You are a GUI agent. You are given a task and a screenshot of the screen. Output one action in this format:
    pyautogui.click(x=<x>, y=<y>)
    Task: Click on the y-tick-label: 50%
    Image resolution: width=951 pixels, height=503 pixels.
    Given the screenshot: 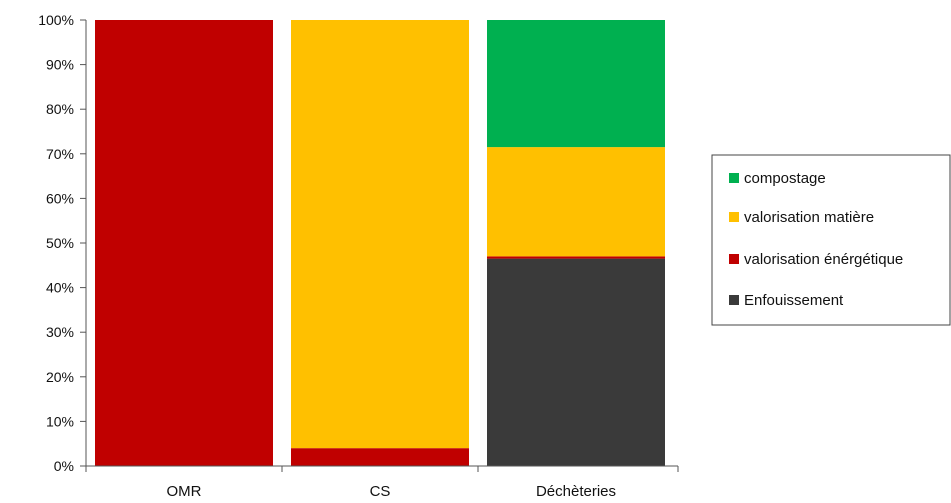 What is the action you would take?
    pyautogui.click(x=60, y=243)
    